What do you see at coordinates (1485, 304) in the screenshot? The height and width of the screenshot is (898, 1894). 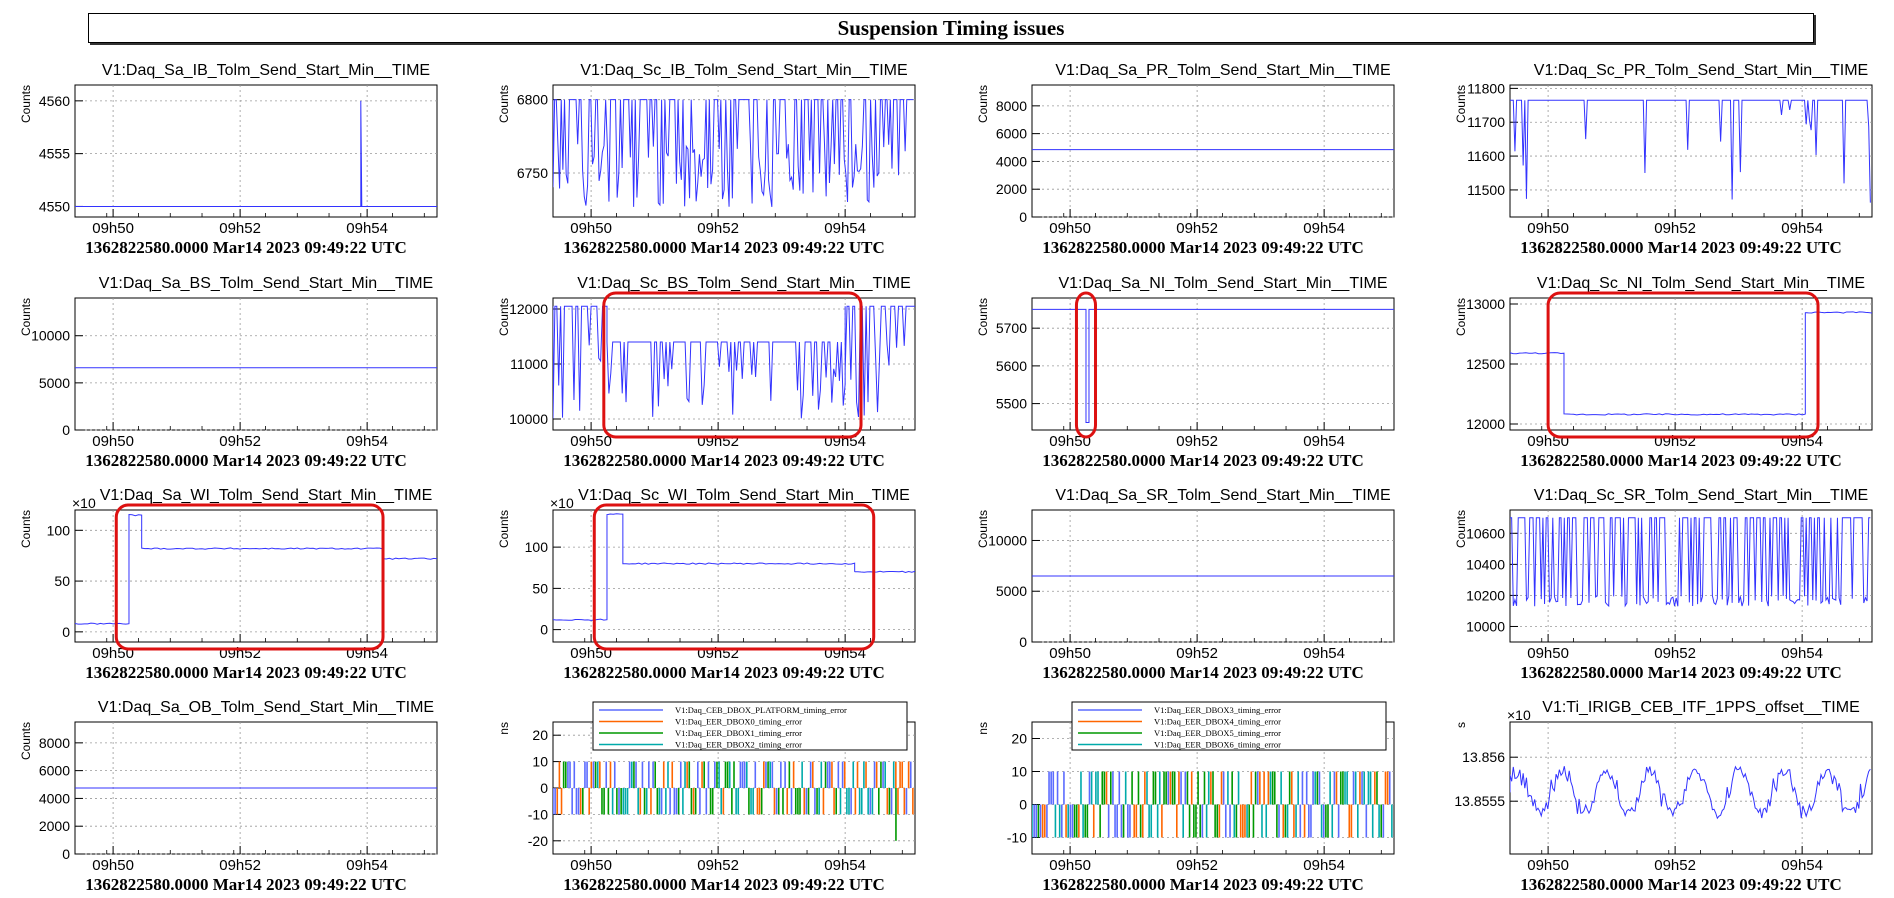 I see `y-tick-label: 13000` at bounding box center [1485, 304].